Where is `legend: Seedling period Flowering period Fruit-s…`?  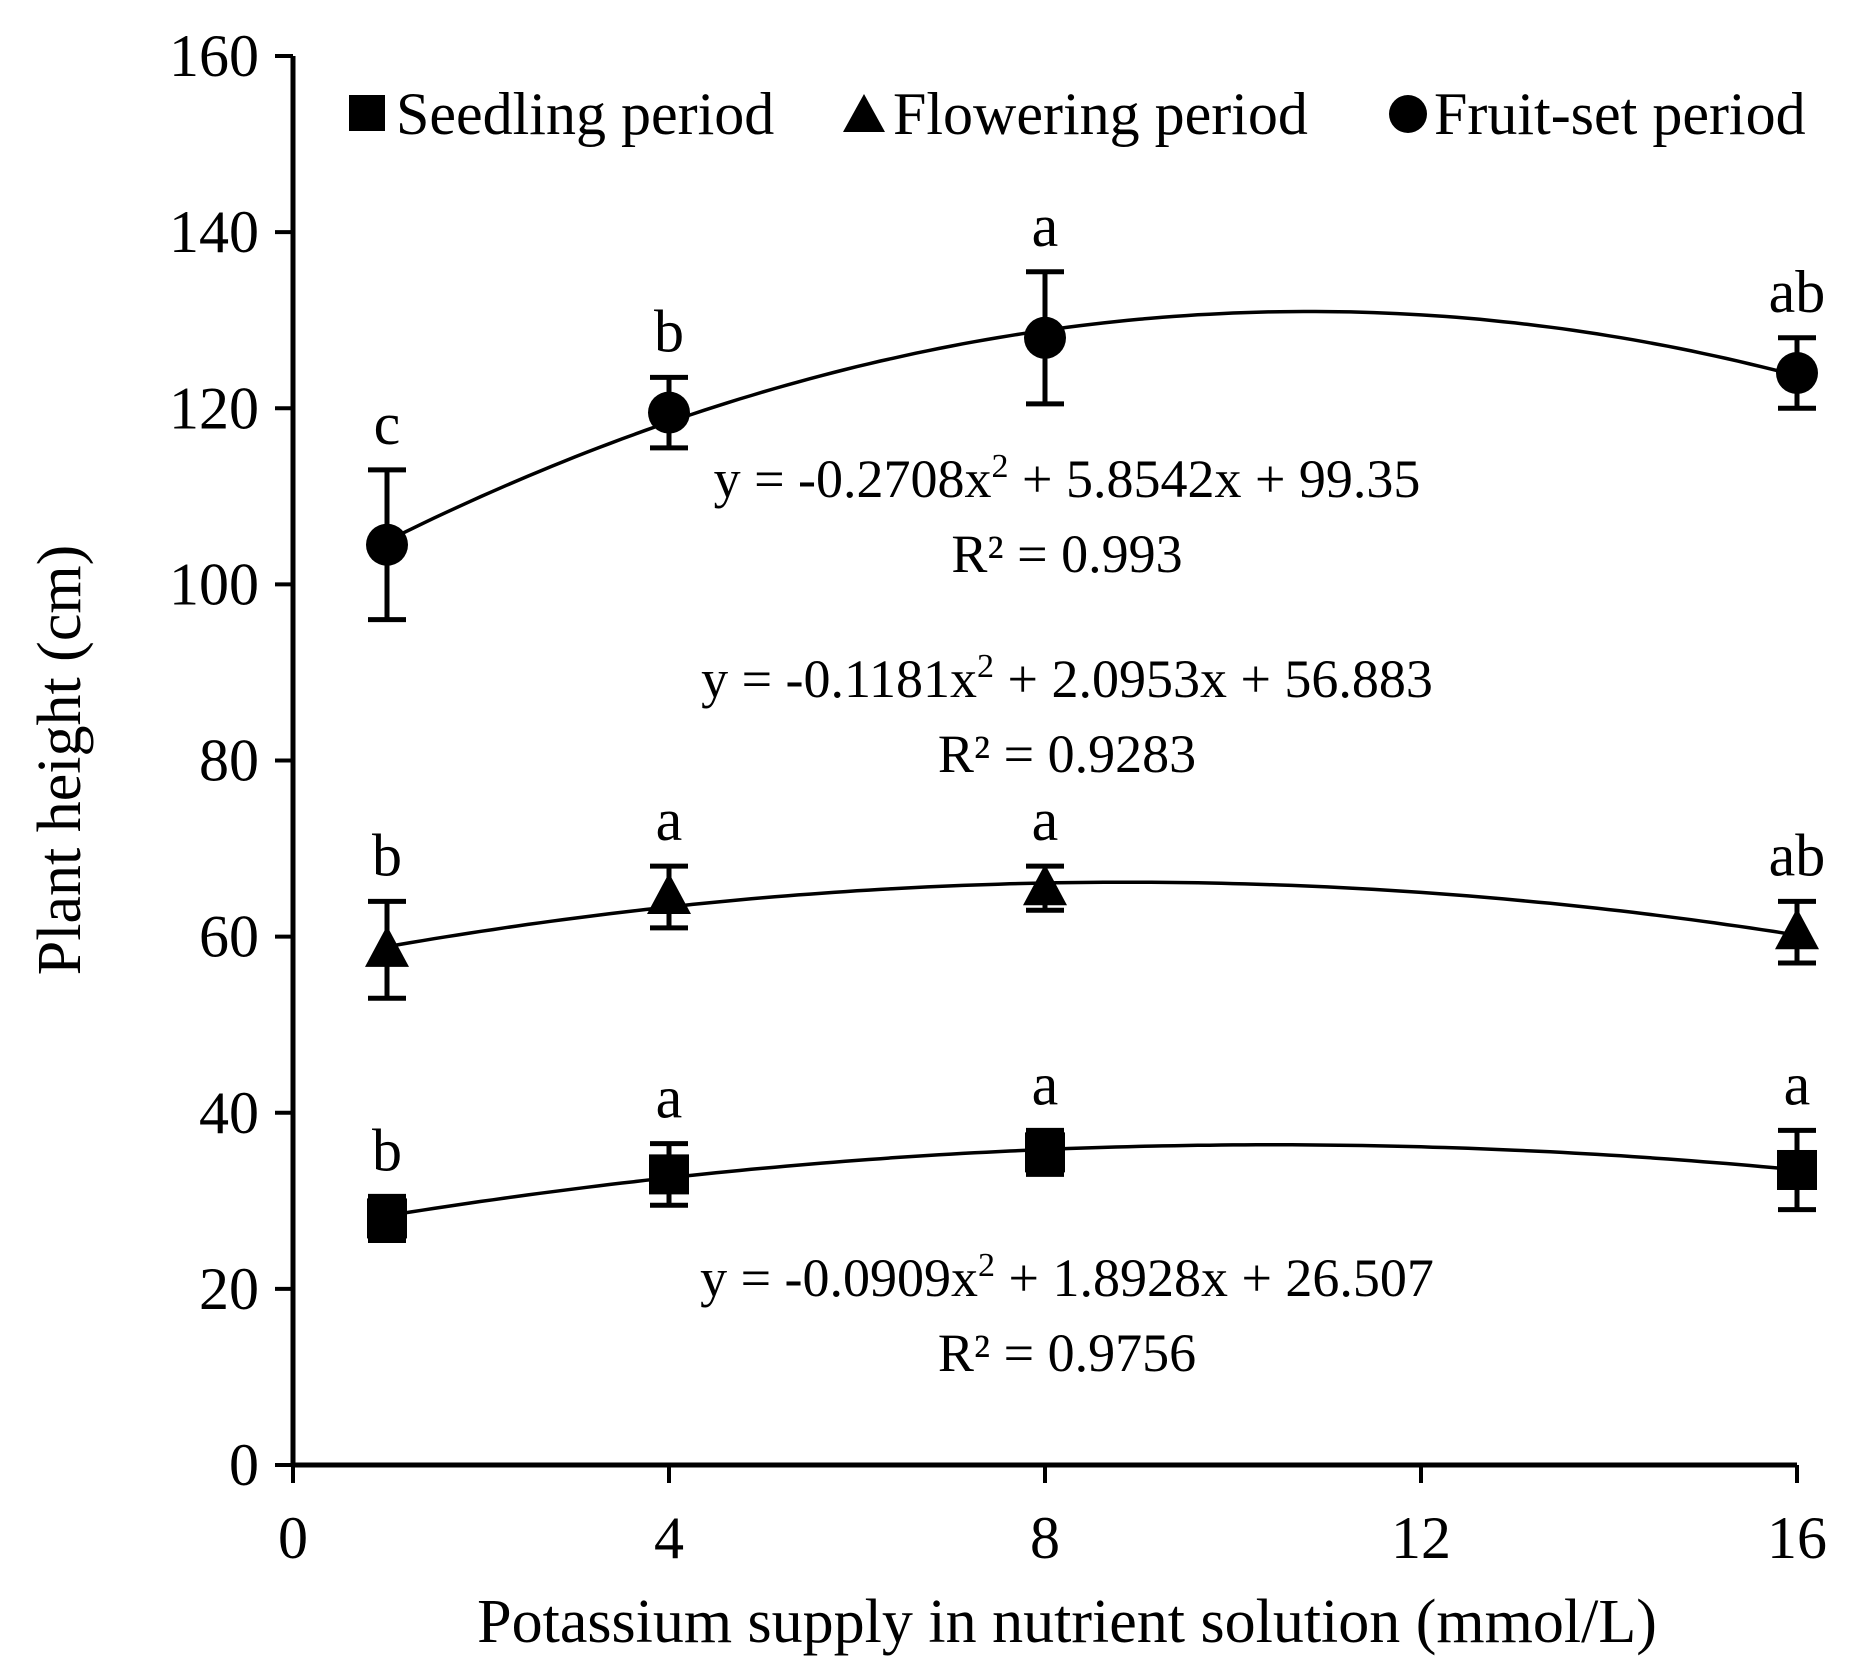 legend: Seedling period Flowering period Fruit-s… is located at coordinates (1077, 114).